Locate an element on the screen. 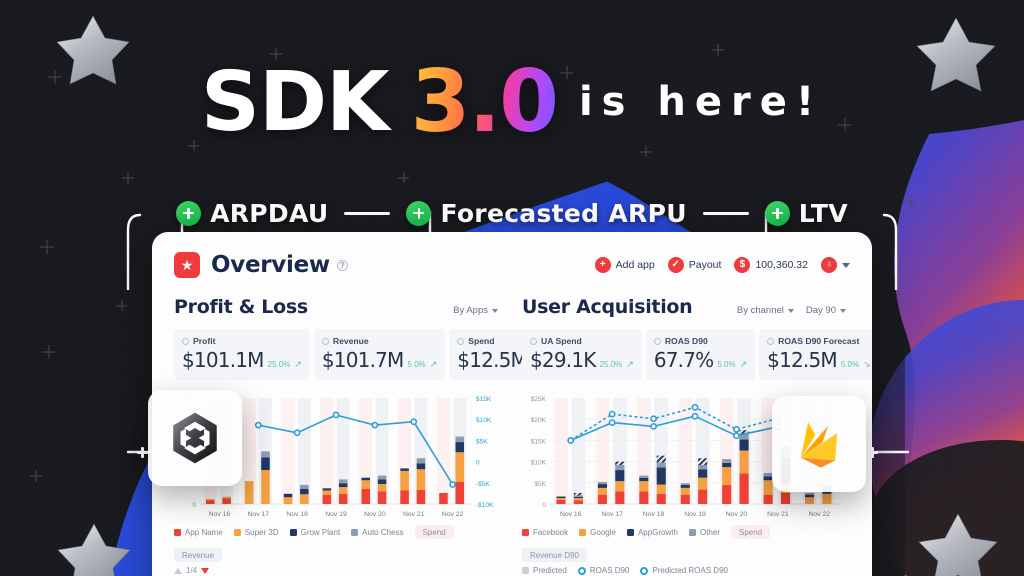 This screenshot has width=1024, height=576. legend-item: AppGrowth is located at coordinates (652, 532).